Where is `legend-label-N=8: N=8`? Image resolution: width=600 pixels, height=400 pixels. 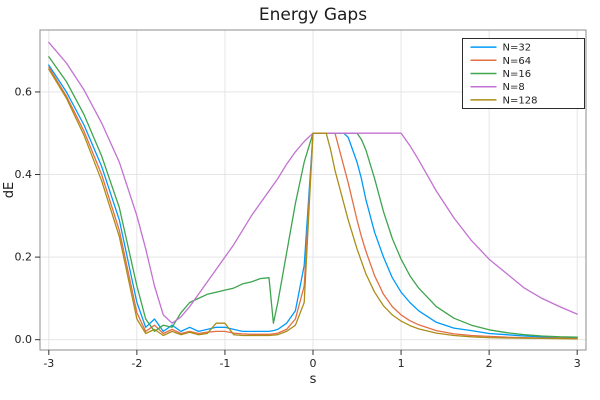 legend-label-N=8: N=8 is located at coordinates (514, 87).